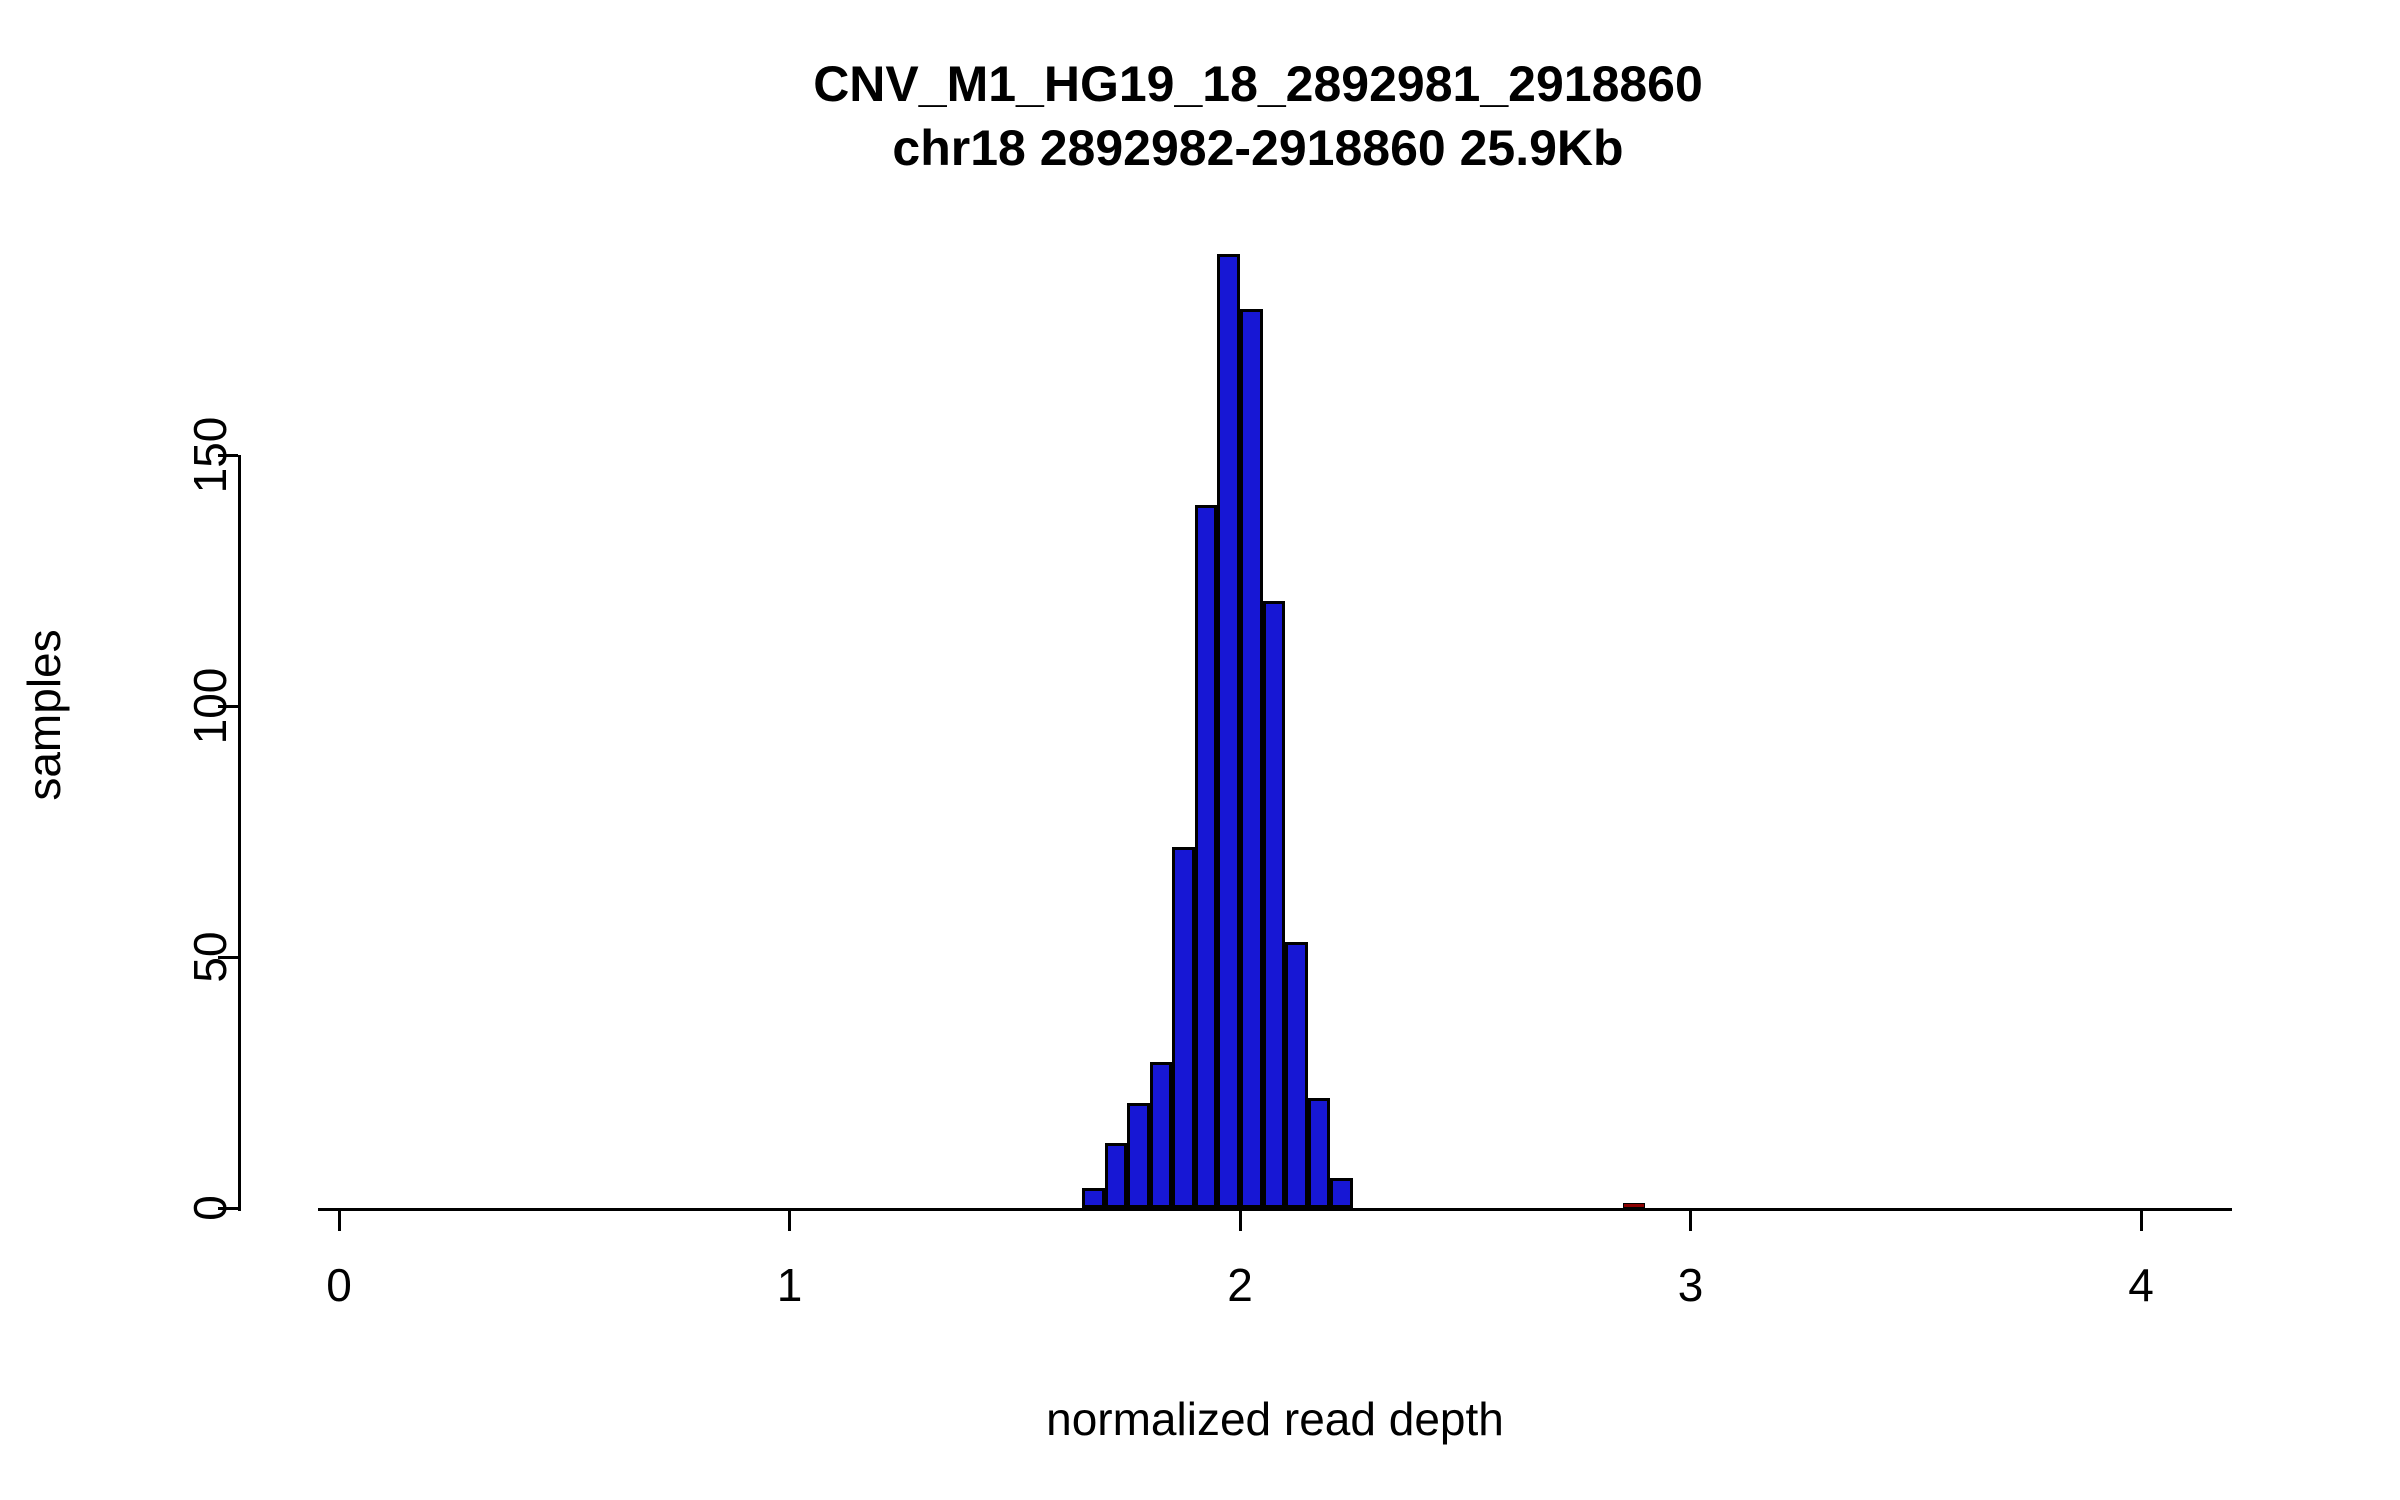  I want to click on x-tick-label: 4, so click(2141, 1285).